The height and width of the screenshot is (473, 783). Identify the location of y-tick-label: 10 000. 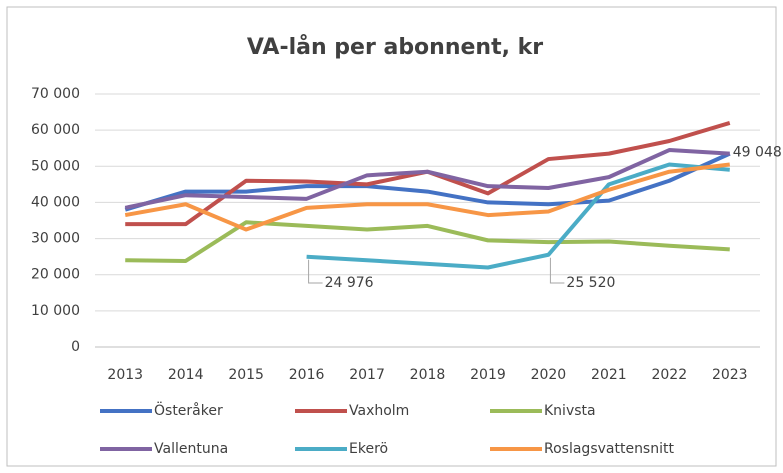
(55, 311).